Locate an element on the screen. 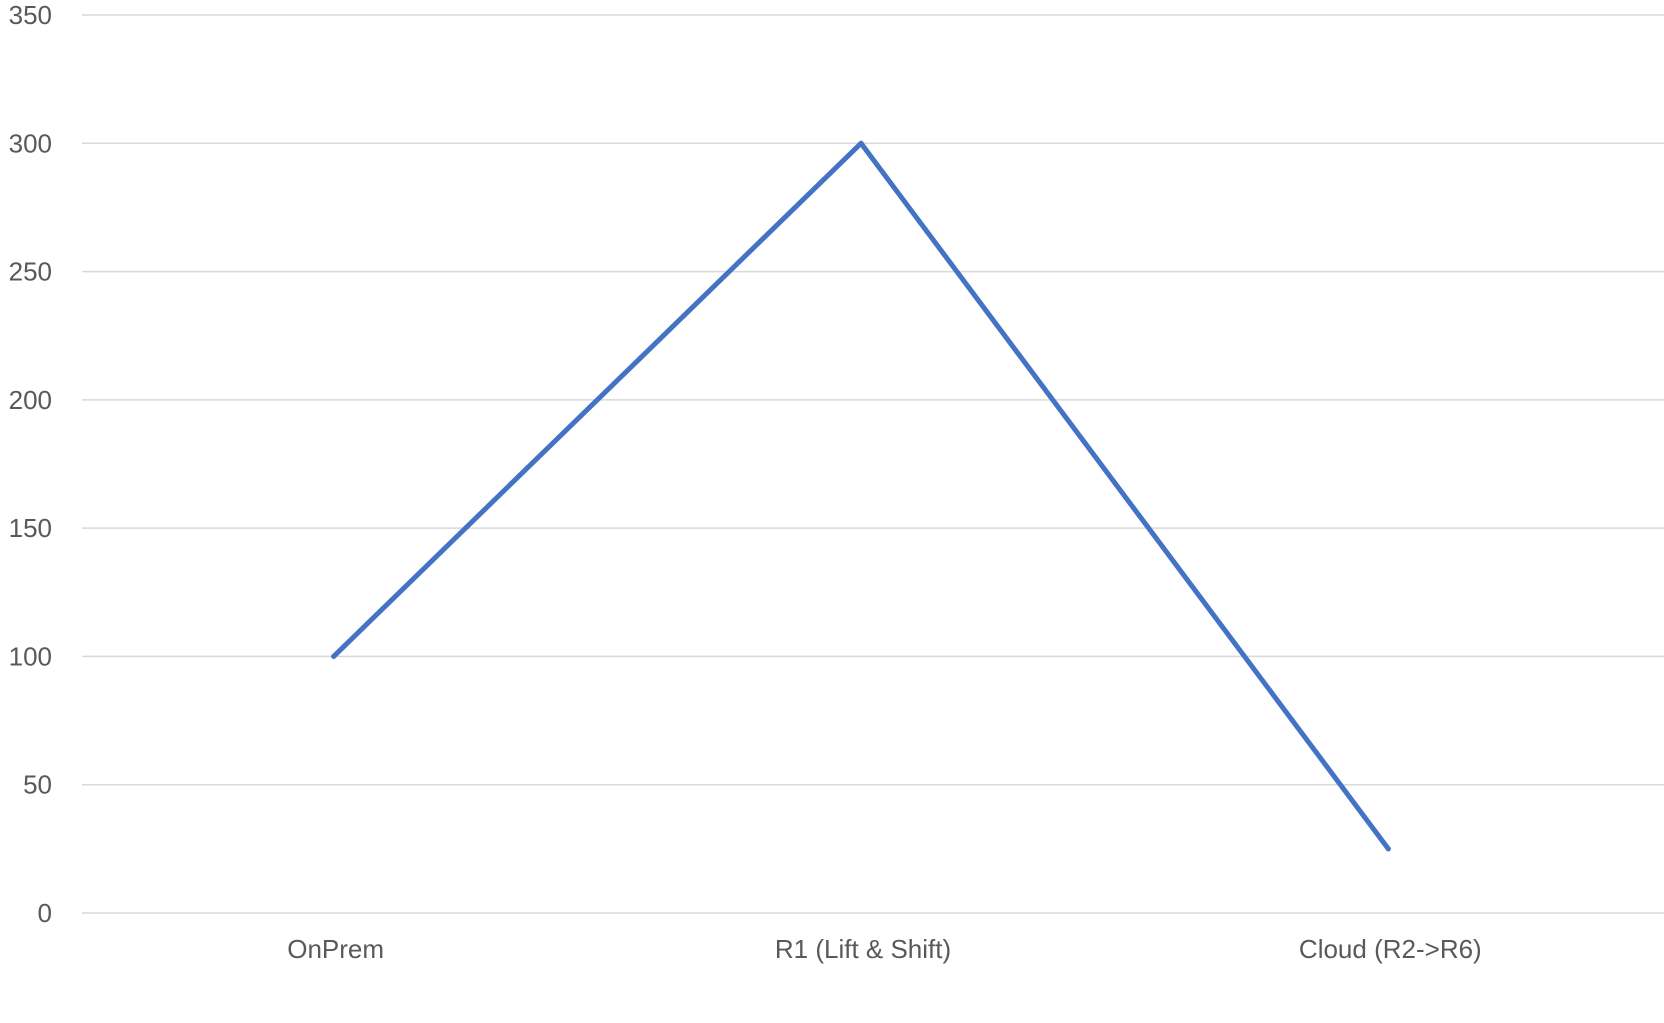 The width and height of the screenshot is (1664, 1023). y-tick-label: 100 is located at coordinates (30, 656).